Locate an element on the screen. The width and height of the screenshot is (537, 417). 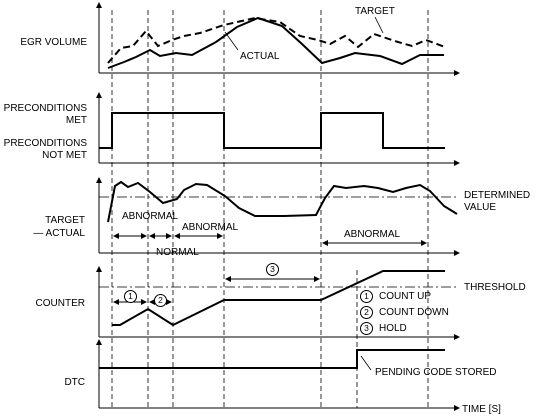
dtc-trace is located at coordinates (272, 359).